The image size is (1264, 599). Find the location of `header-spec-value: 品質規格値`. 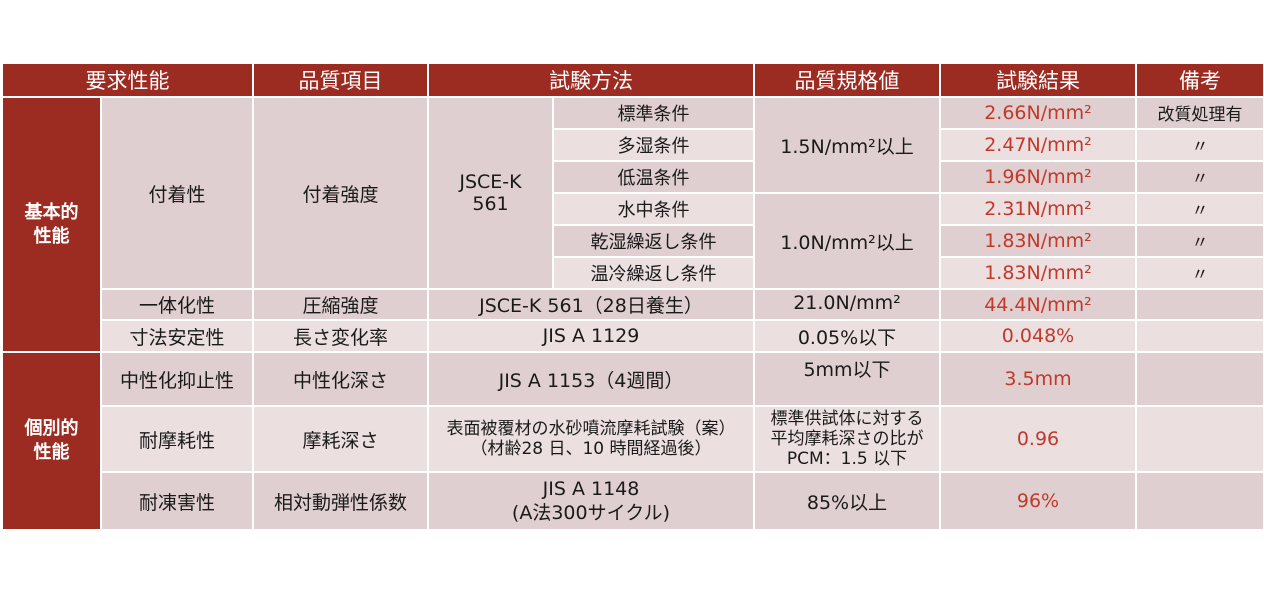

header-spec-value: 品質規格値 is located at coordinates (847, 80).